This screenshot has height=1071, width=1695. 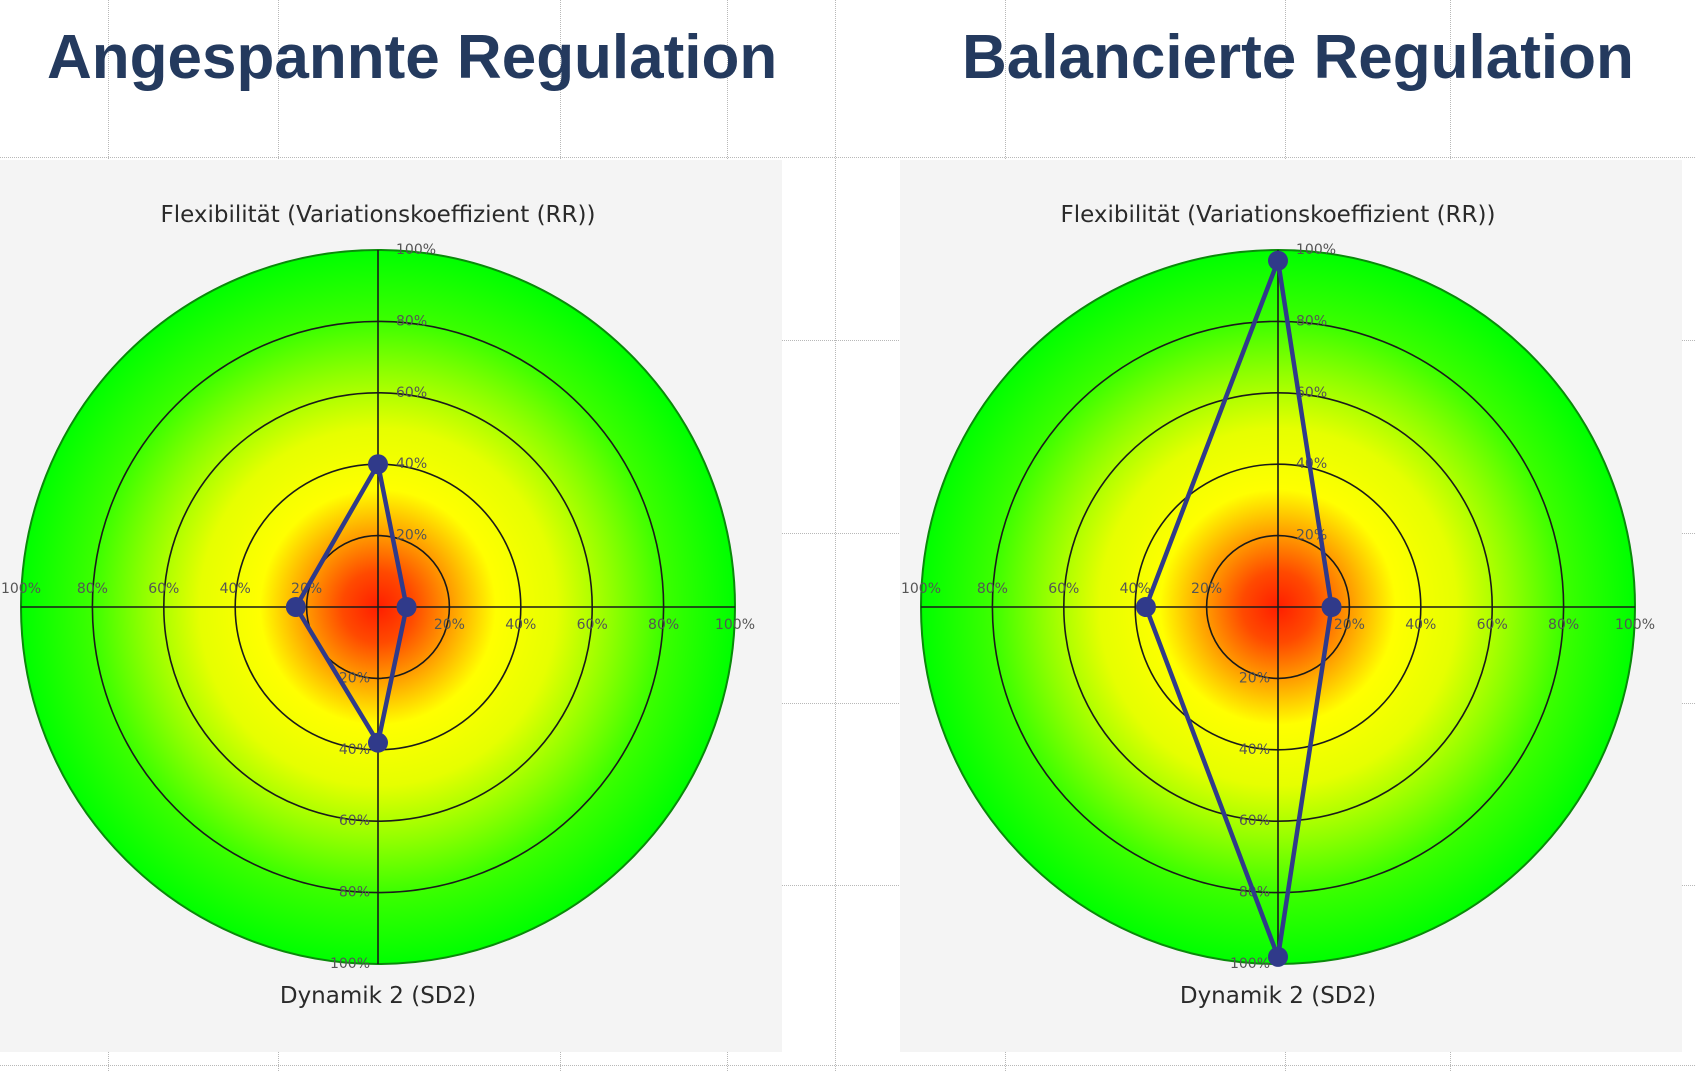 I want to click on tick-label-top: 40%, so click(x=411, y=464).